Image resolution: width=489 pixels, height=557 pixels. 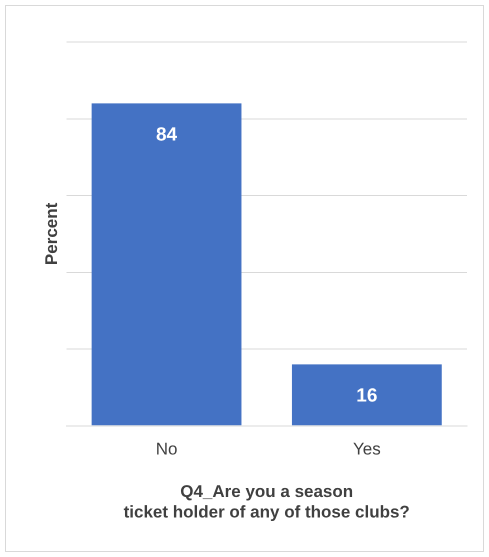 I want to click on x-tick-label: Yes, so click(x=366, y=449).